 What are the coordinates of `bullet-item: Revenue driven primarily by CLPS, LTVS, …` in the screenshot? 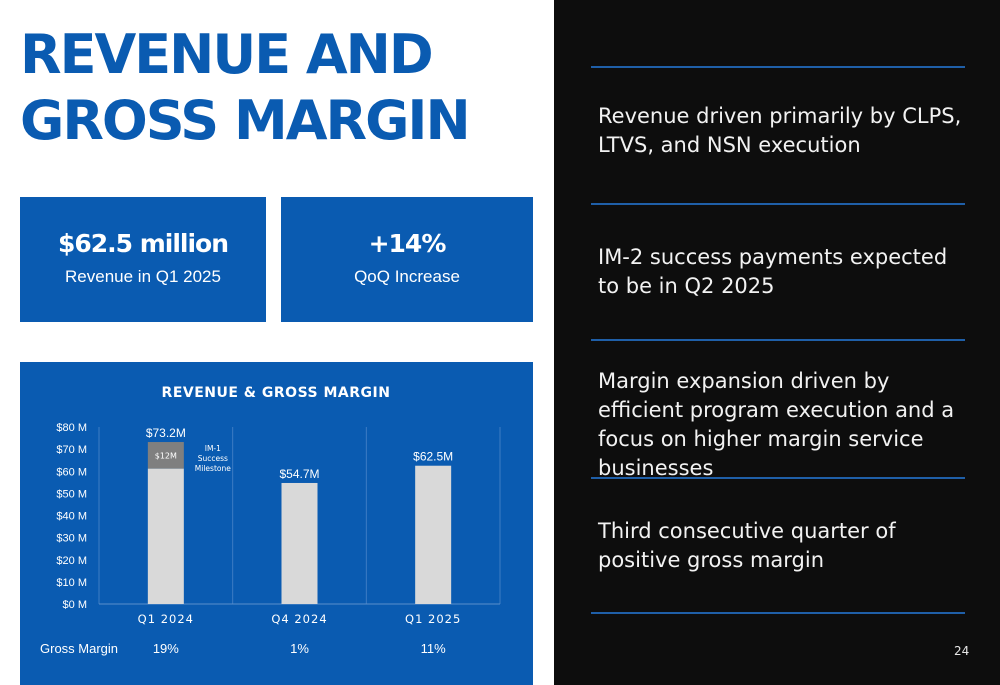 It's located at (780, 130).